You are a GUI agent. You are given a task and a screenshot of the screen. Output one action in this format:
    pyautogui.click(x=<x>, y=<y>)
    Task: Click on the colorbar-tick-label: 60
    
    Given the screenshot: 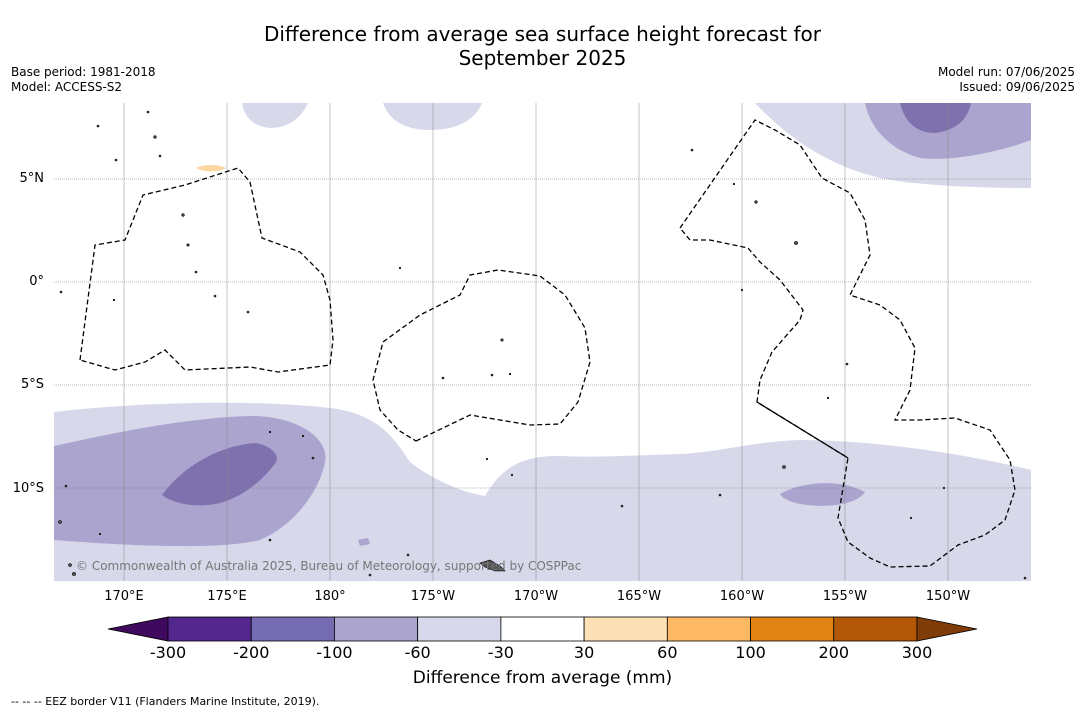 What is the action you would take?
    pyautogui.click(x=667, y=652)
    